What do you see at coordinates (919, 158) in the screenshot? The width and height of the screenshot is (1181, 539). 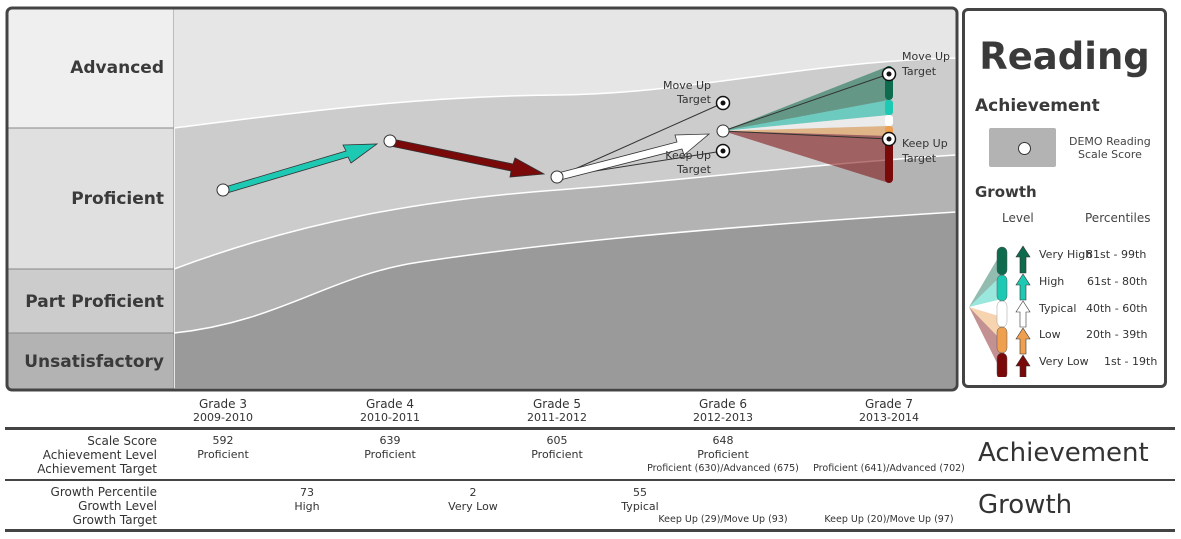 I see `target-label-g7-keep-up-2: Target` at bounding box center [919, 158].